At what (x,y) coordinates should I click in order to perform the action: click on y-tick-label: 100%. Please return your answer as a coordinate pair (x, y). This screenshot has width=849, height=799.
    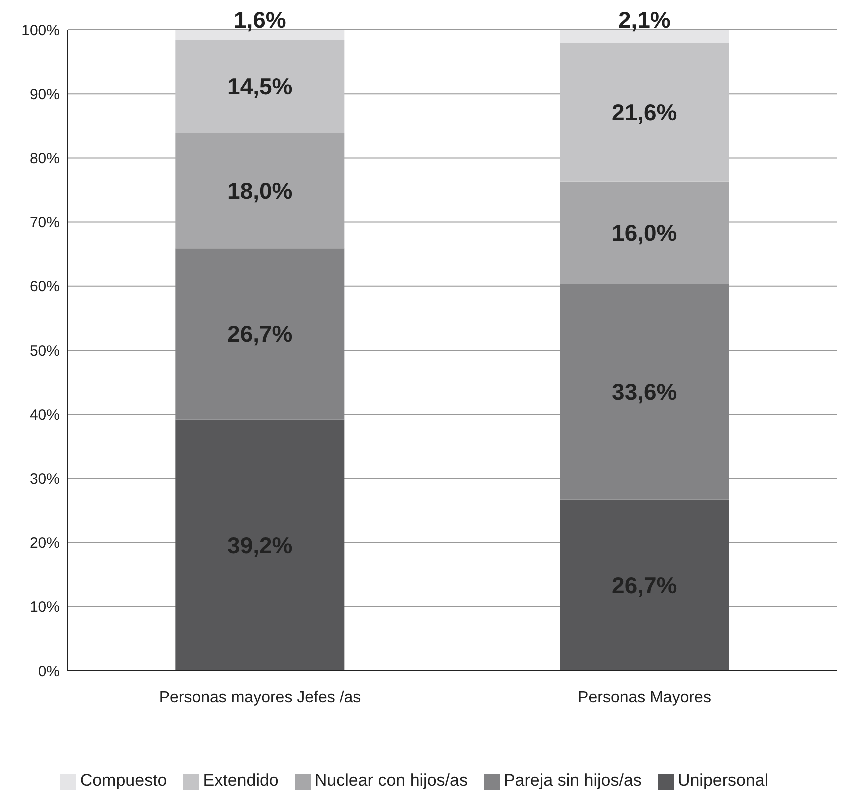
    Looking at the image, I should click on (41, 31).